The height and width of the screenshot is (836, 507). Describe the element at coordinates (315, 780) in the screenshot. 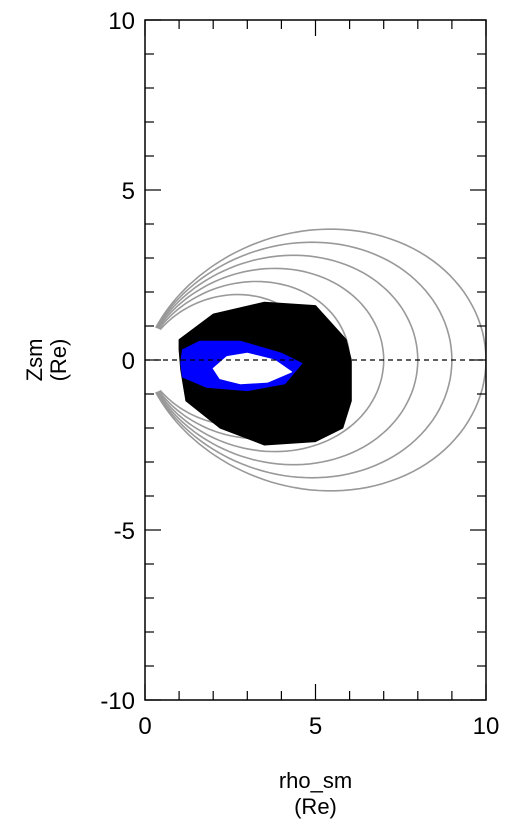

I see `x-axis-label: rho_sm` at that location.